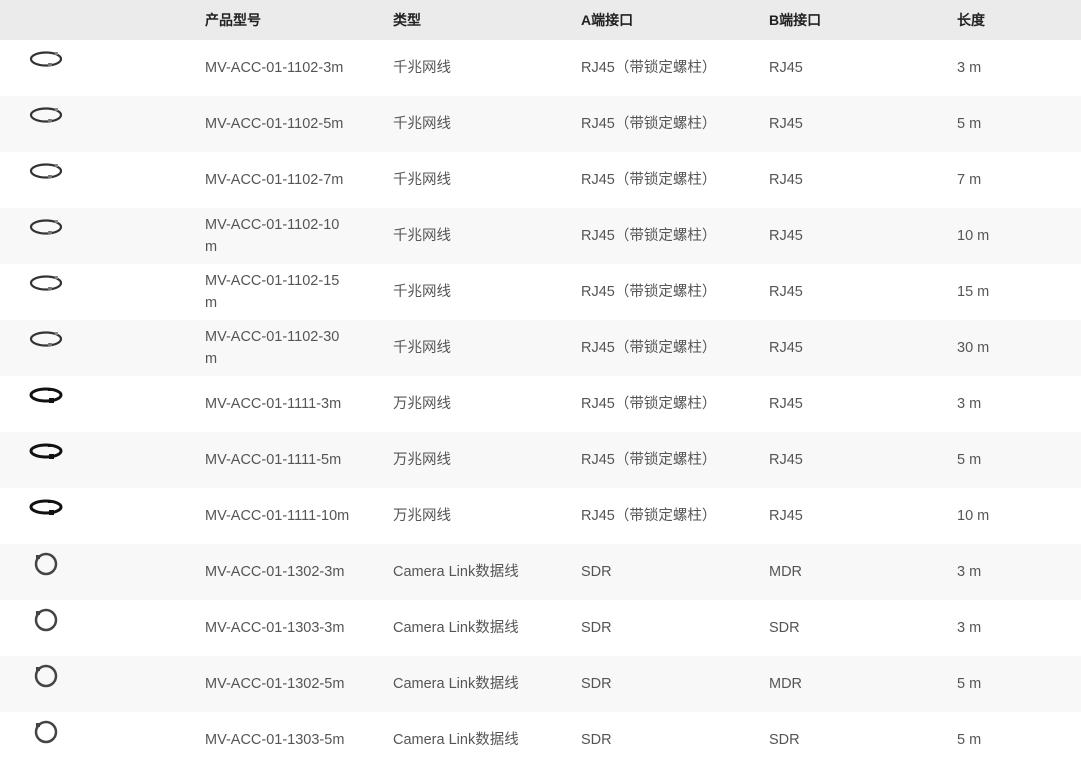  I want to click on model-cell: MV-ACC-01-1111-3m, so click(299, 404).